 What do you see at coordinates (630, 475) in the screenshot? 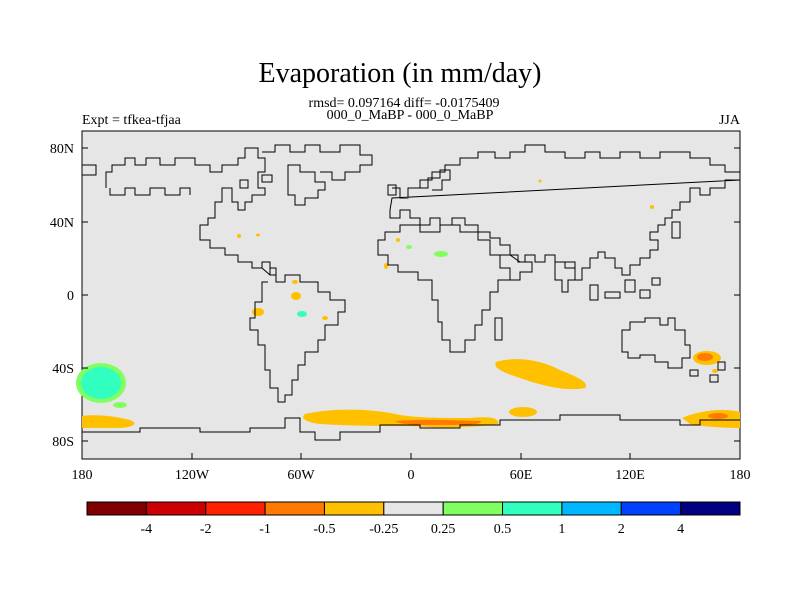
I see `x-tick-label: 120E` at bounding box center [630, 475].